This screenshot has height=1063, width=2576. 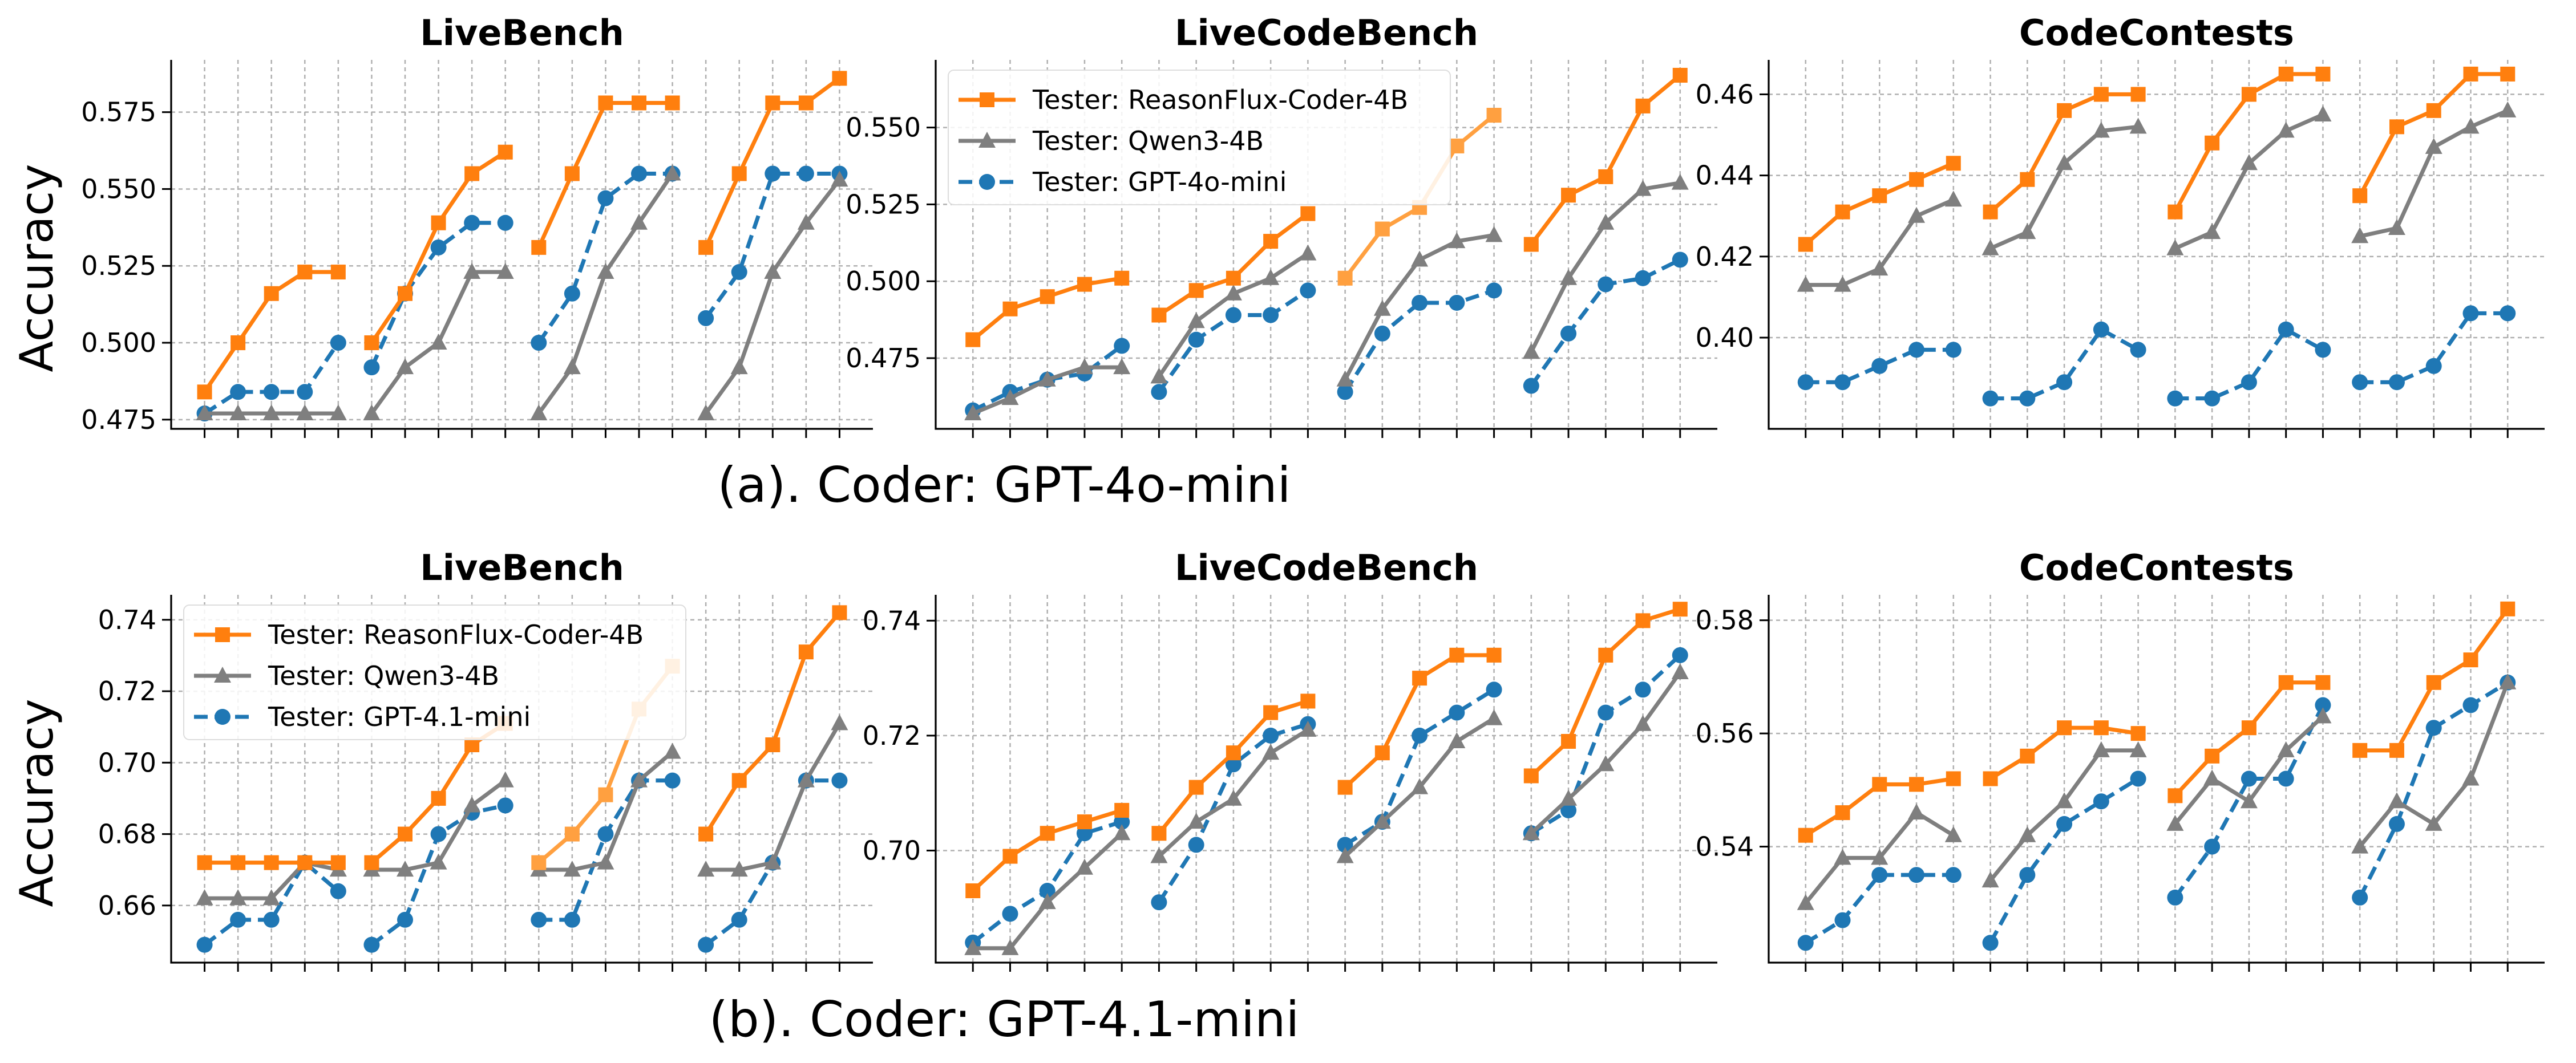 I want to click on y-tick-label: 0.575, so click(x=118, y=112).